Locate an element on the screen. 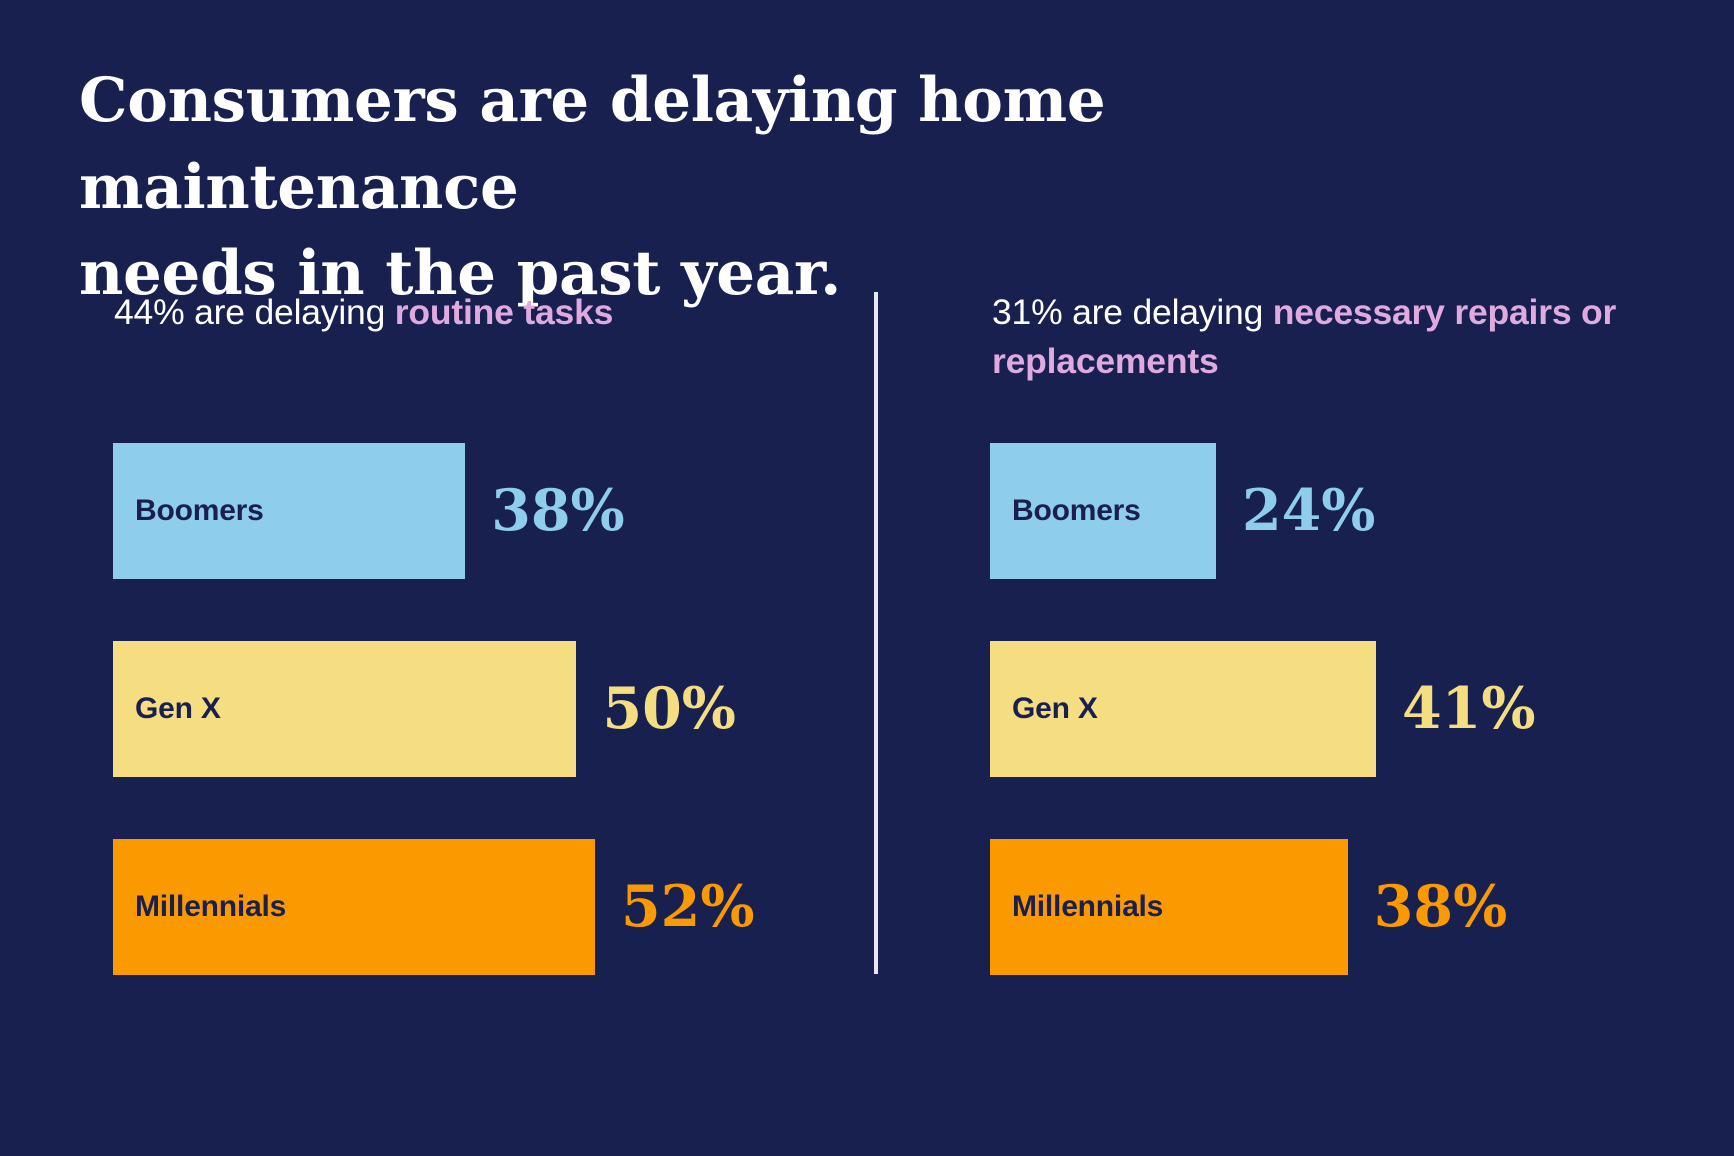 The height and width of the screenshot is (1156, 1734). bar-row: Gen X 41% is located at coordinates (1262, 709).